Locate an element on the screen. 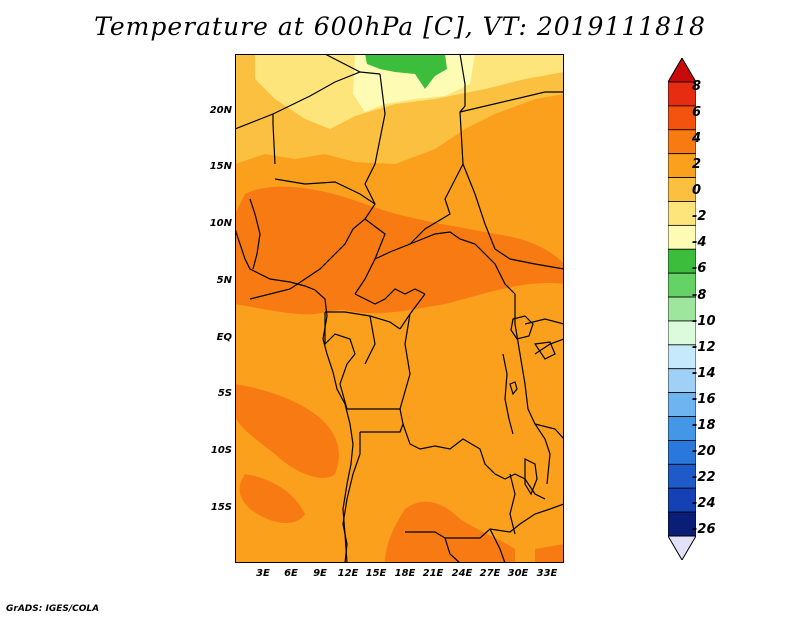  lakes is located at coordinates (529, 405).